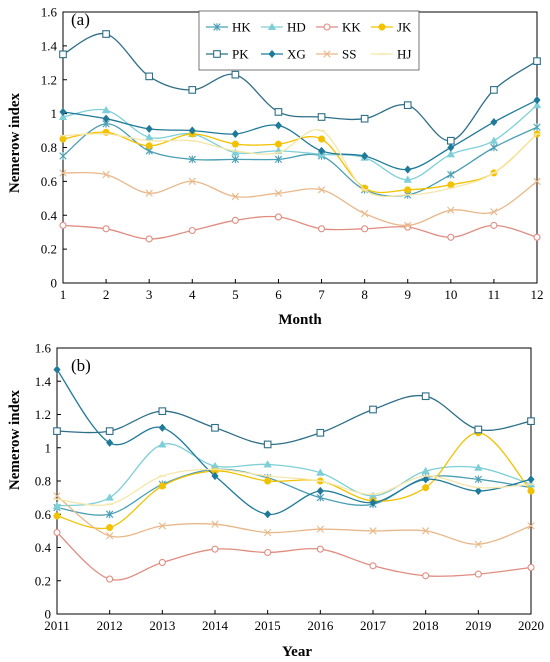 The image size is (550, 662). Describe the element at coordinates (300, 199) in the screenshot. I see `panel-a-series-ss` at that location.